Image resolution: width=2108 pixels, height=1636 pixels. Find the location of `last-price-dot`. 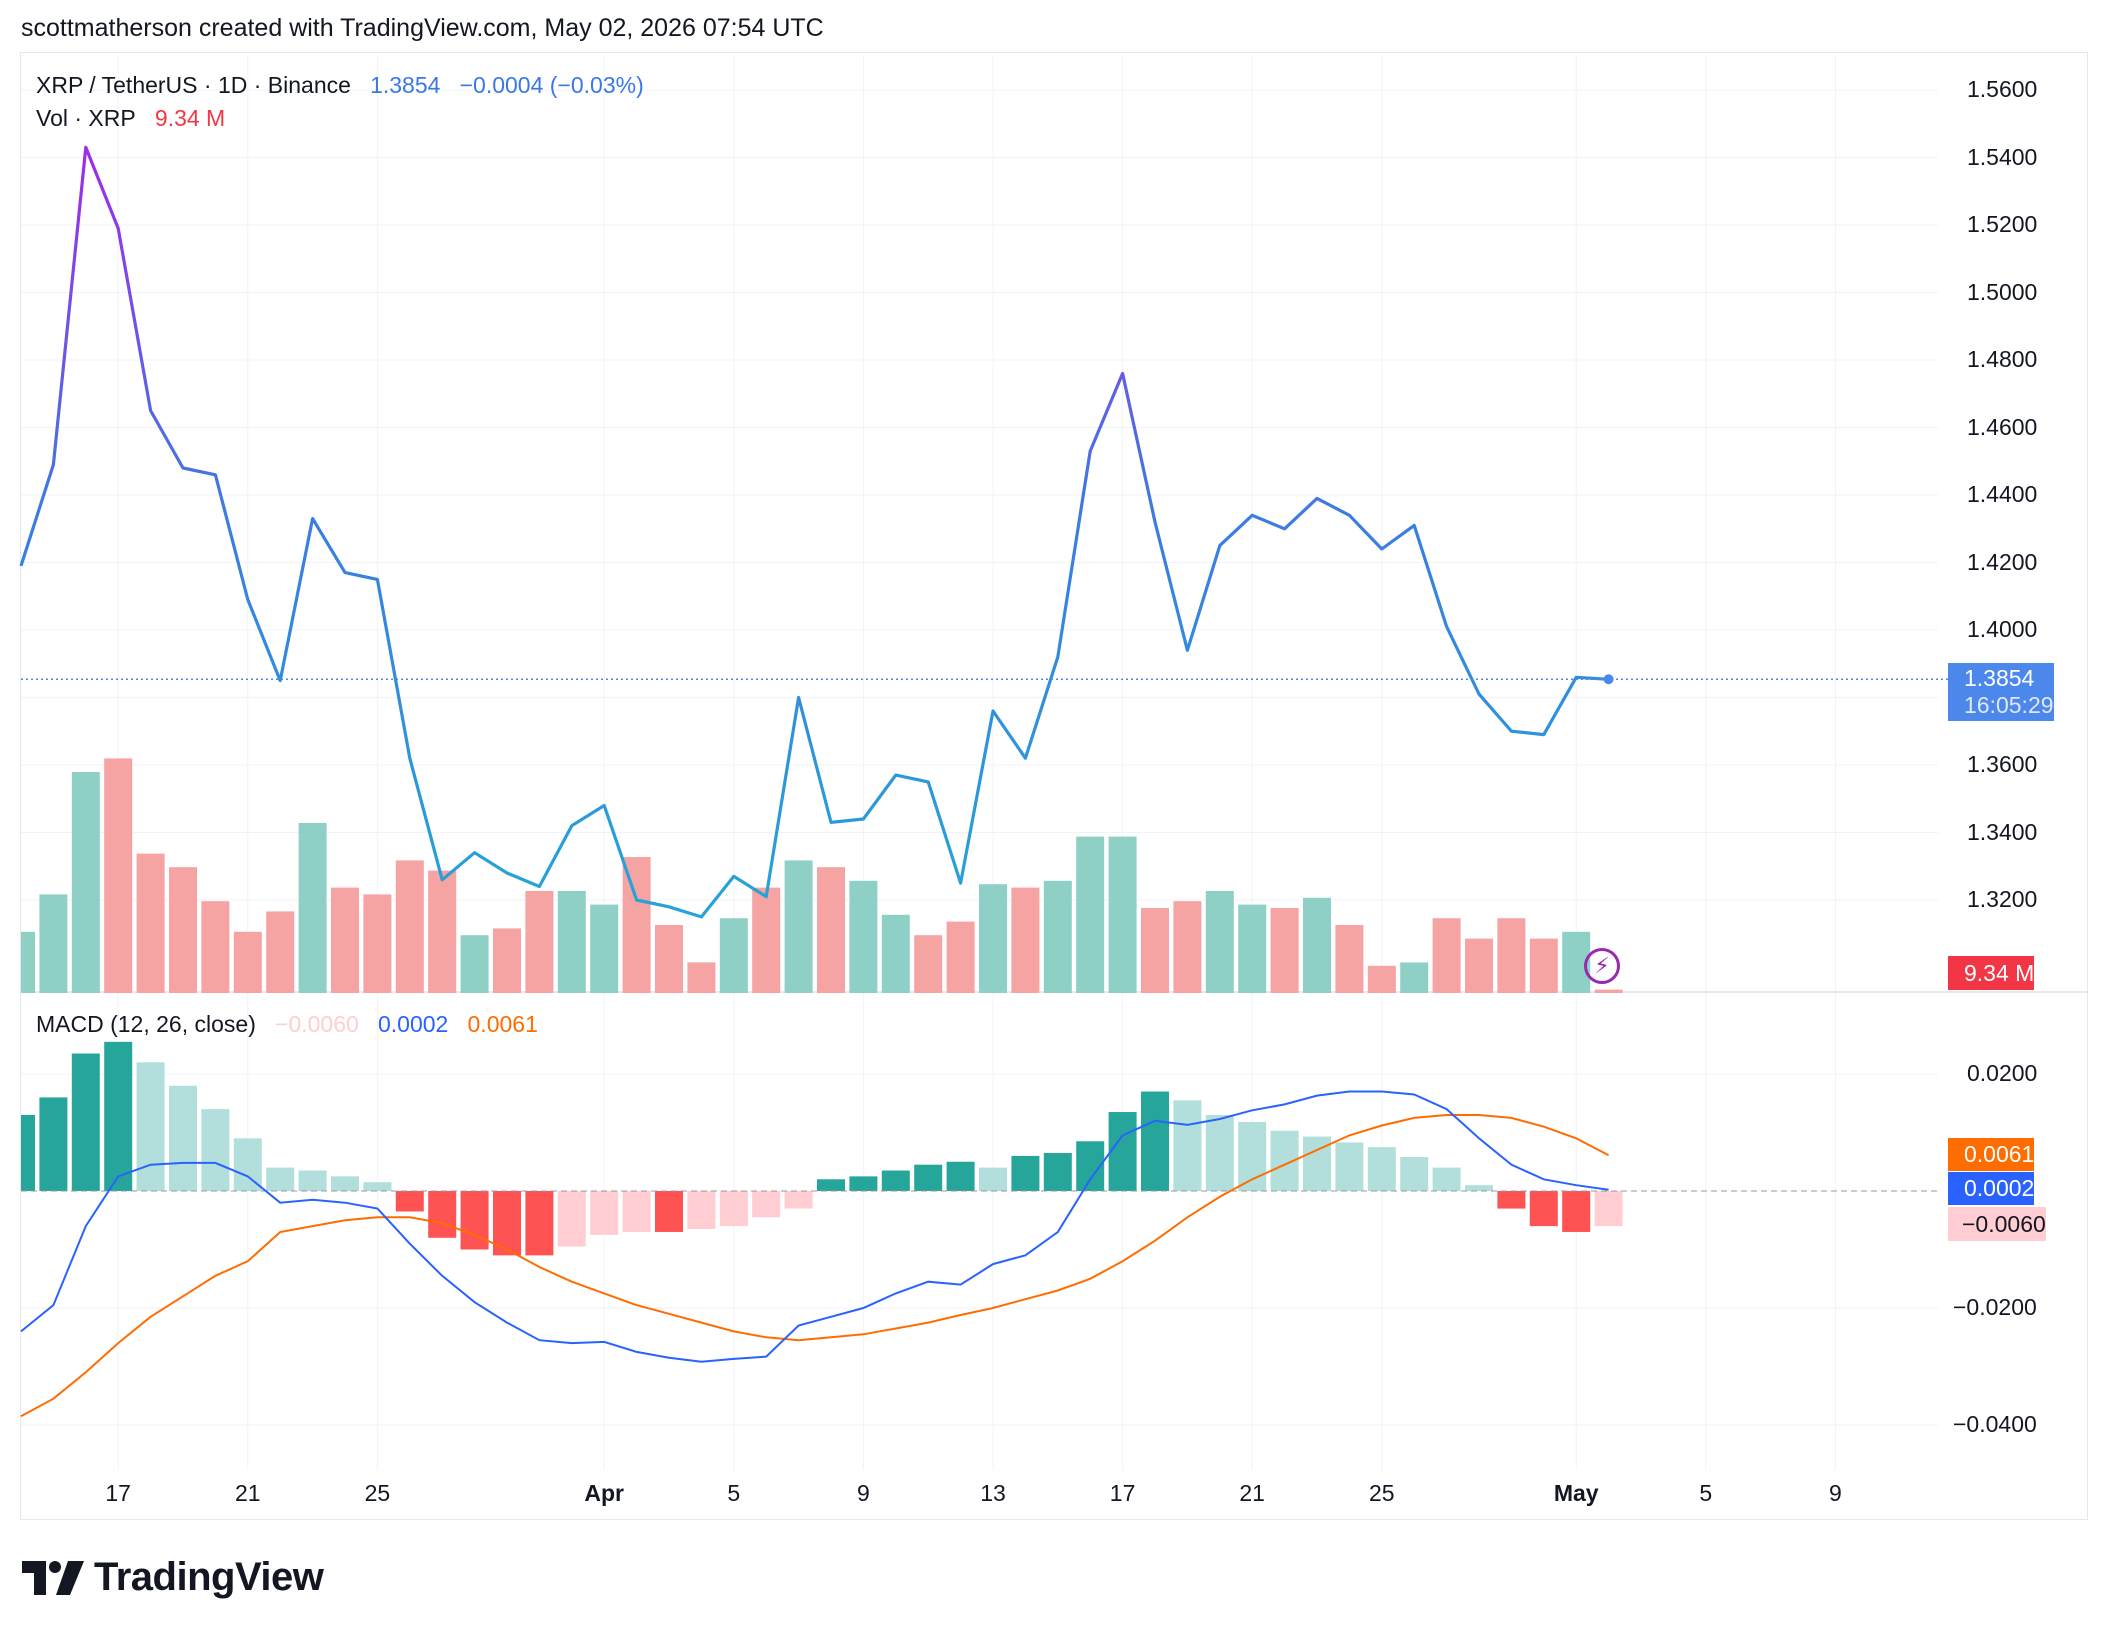

last-price-dot is located at coordinates (1608, 679).